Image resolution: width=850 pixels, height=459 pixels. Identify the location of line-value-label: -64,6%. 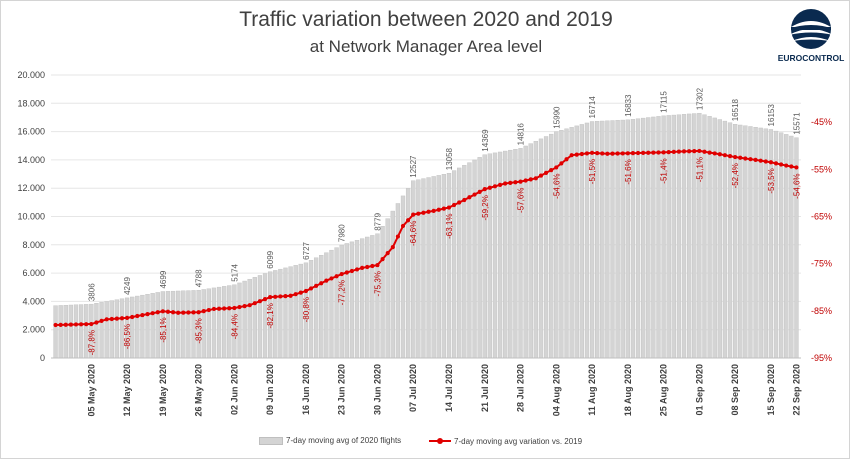
(413, 233).